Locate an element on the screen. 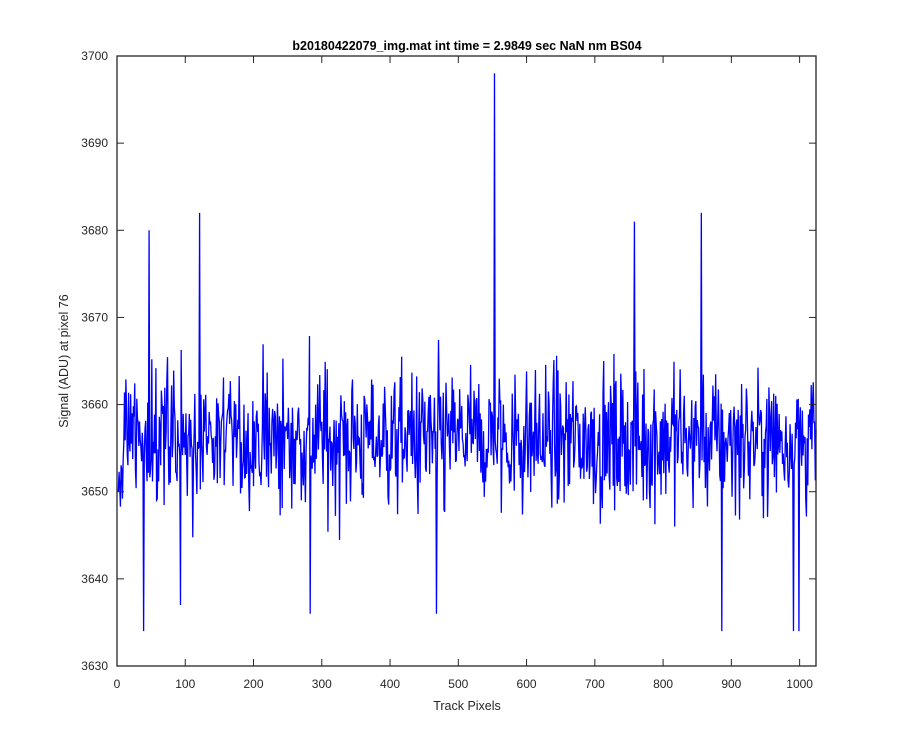 This screenshot has height=750, width=900. y-tick-label: 3660 is located at coordinates (94, 405).